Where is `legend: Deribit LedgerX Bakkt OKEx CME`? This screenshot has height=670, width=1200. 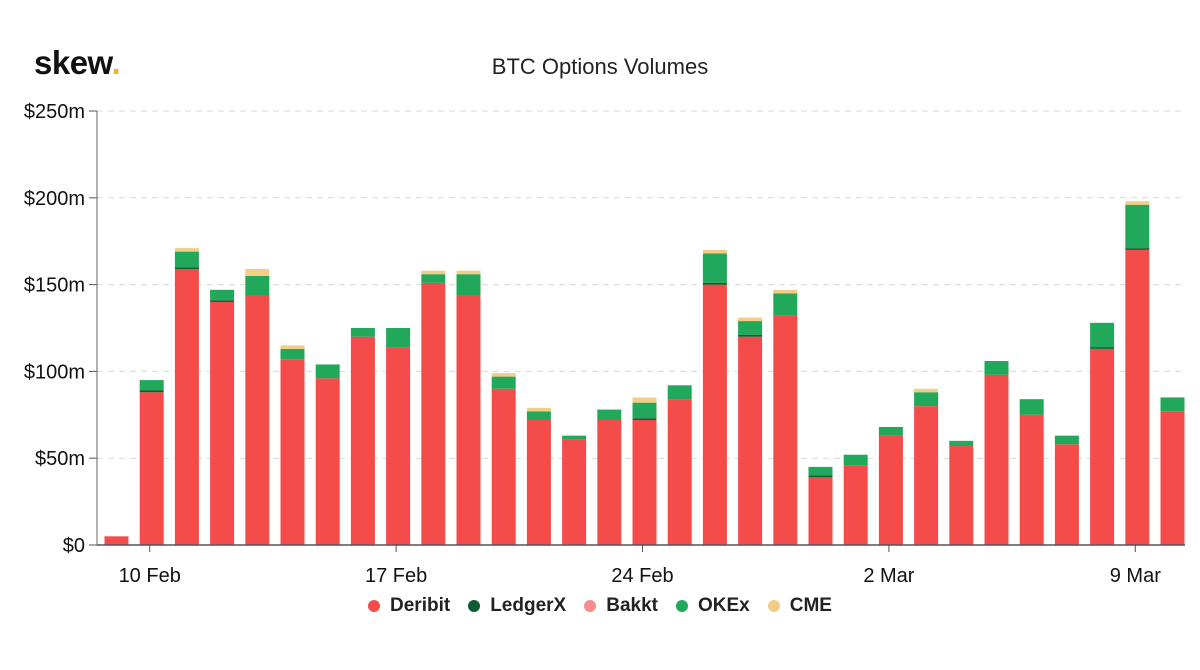
legend: Deribit LedgerX Bakkt OKEx CME is located at coordinates (600, 606).